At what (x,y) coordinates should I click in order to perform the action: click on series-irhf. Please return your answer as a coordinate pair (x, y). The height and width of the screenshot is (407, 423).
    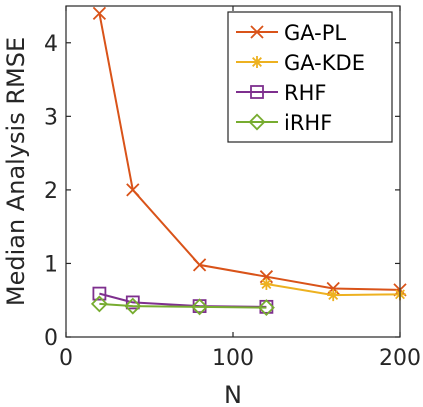
    Looking at the image, I should click on (182, 306).